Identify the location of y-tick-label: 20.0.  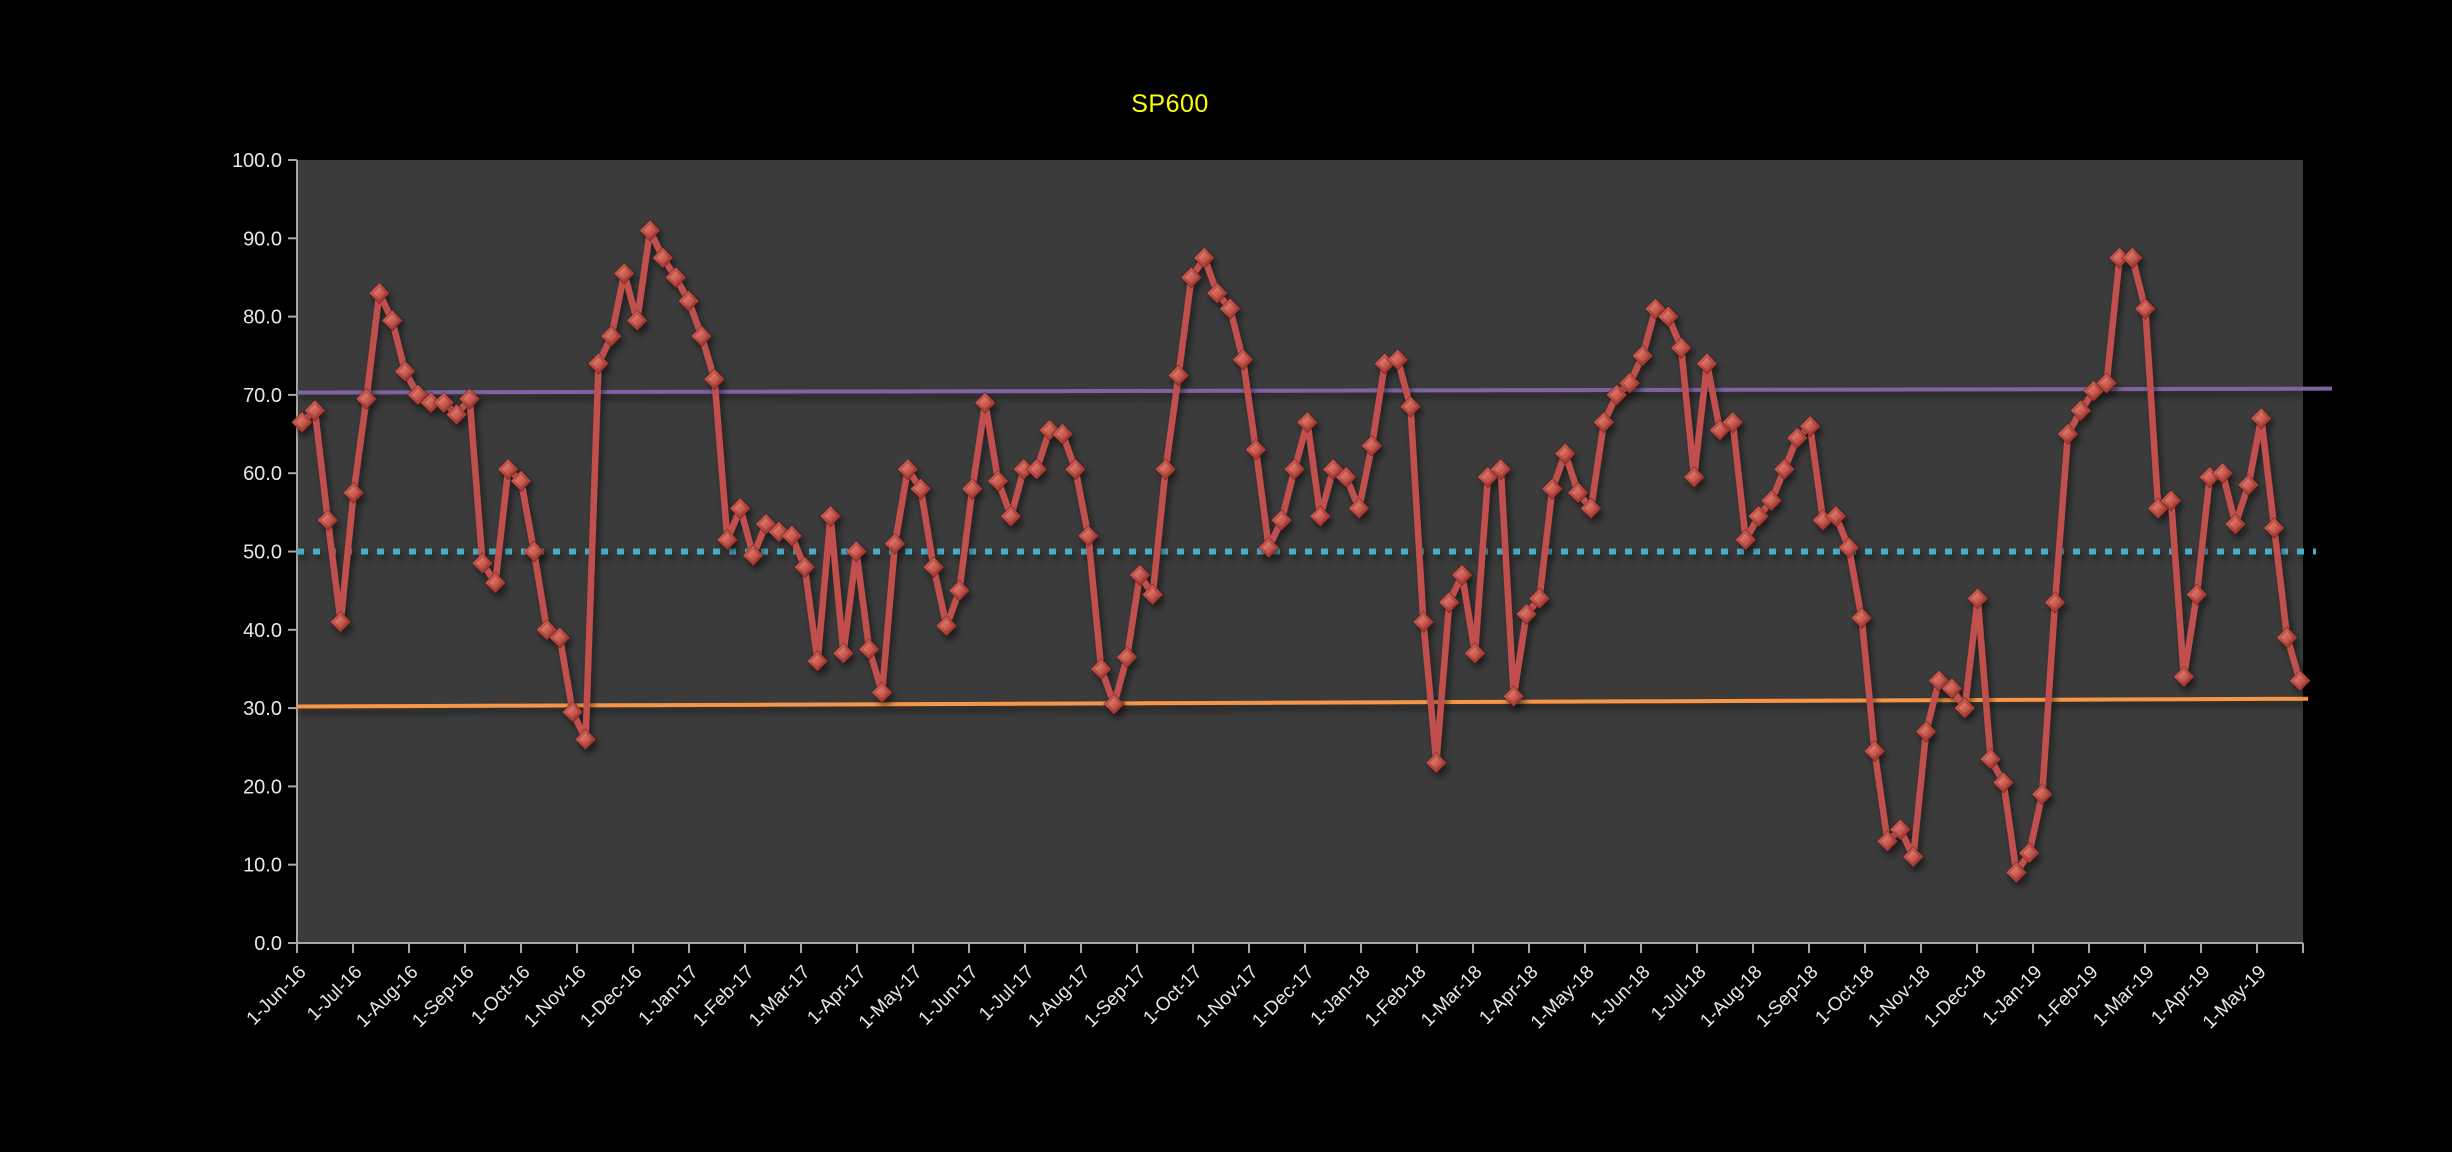
(262, 787).